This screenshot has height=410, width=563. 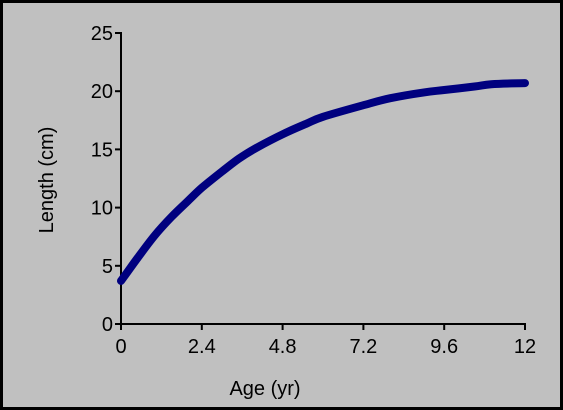 What do you see at coordinates (102, 34) in the screenshot?
I see `y-tick-label: 25` at bounding box center [102, 34].